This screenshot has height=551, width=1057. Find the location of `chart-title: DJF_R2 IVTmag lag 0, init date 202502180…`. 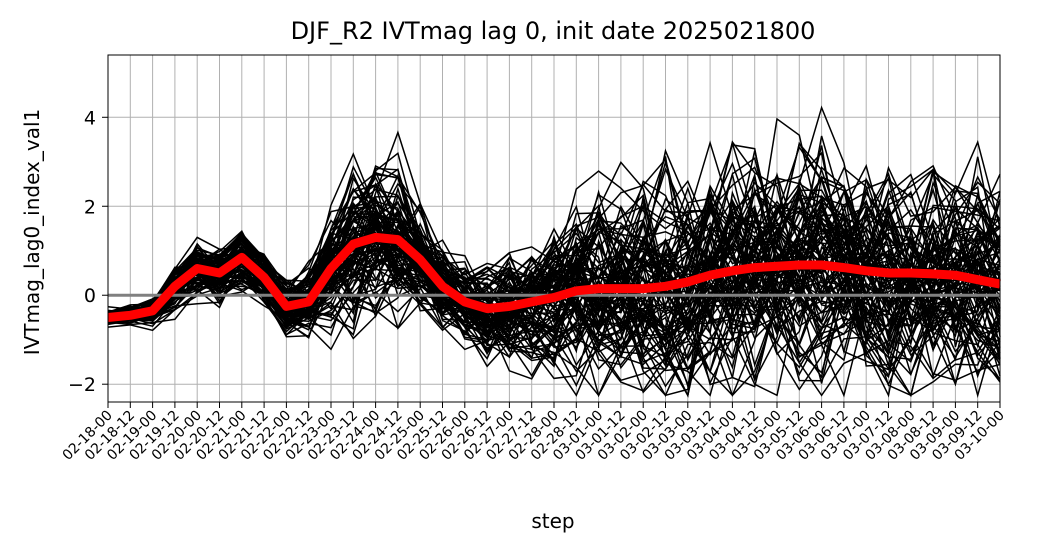

chart-title: DJF_R2 IVTmag lag 0, init date 202502180… is located at coordinates (553, 31).